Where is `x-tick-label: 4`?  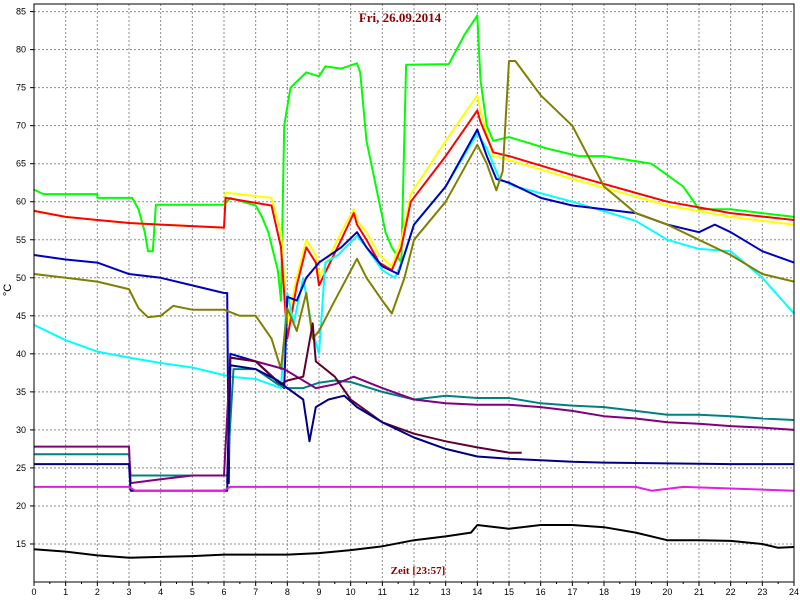 x-tick-label: 4 is located at coordinates (160, 592).